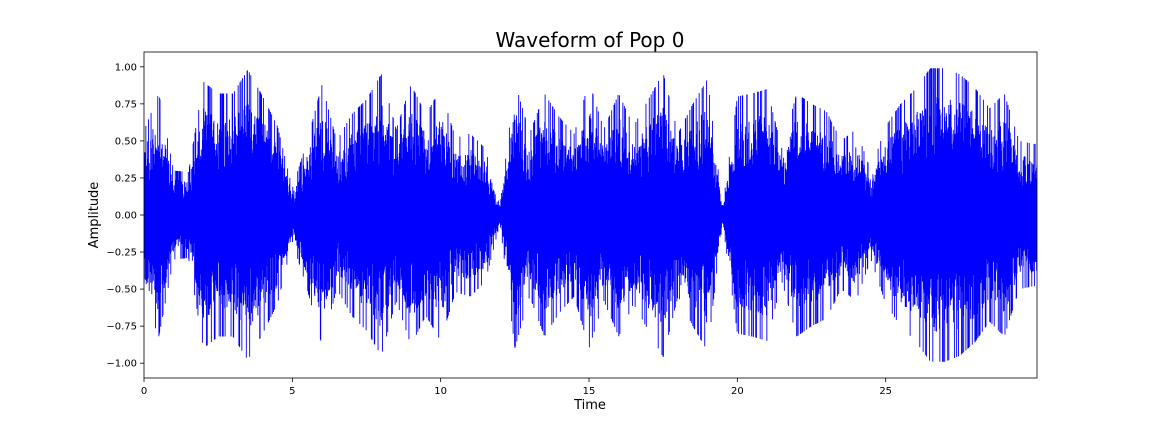 The image size is (1152, 432). What do you see at coordinates (144, 391) in the screenshot?
I see `x-tick-label: 0` at bounding box center [144, 391].